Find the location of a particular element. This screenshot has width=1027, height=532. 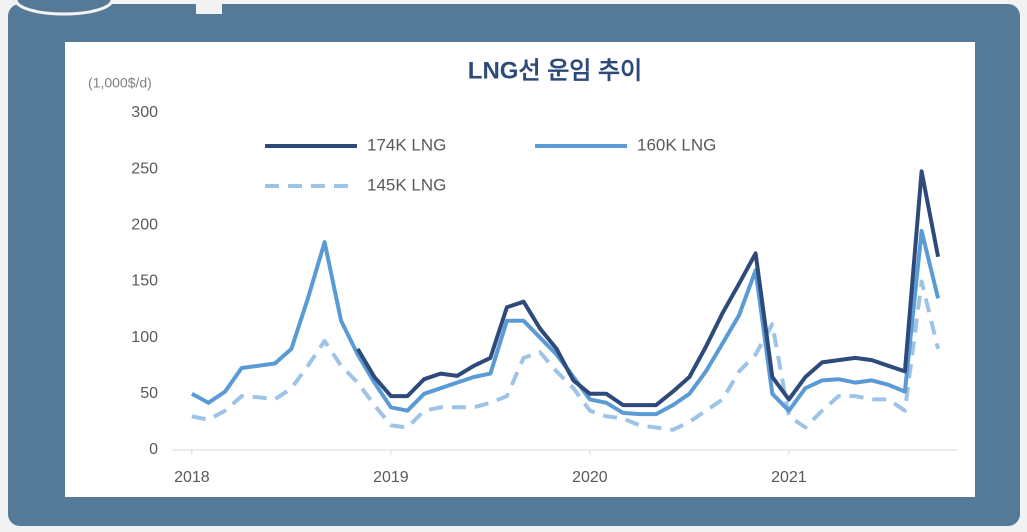

x-tick-label: 2018 is located at coordinates (192, 477).